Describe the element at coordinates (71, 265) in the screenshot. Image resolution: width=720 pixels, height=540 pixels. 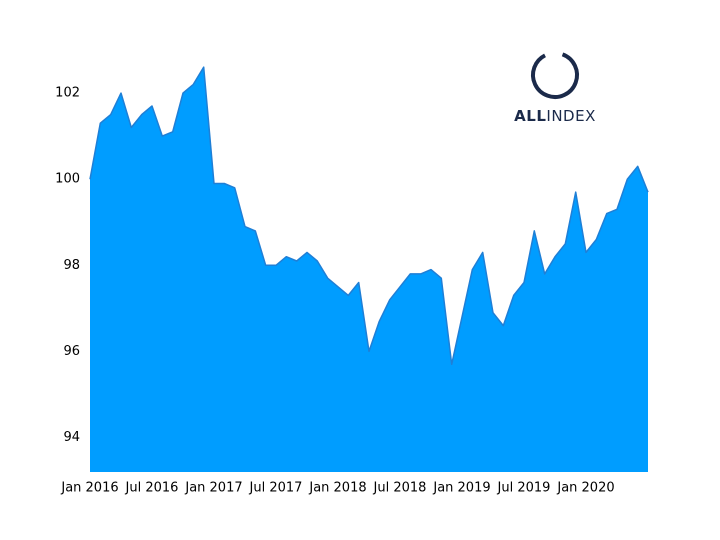
I see `y-tick-label: 98` at that location.